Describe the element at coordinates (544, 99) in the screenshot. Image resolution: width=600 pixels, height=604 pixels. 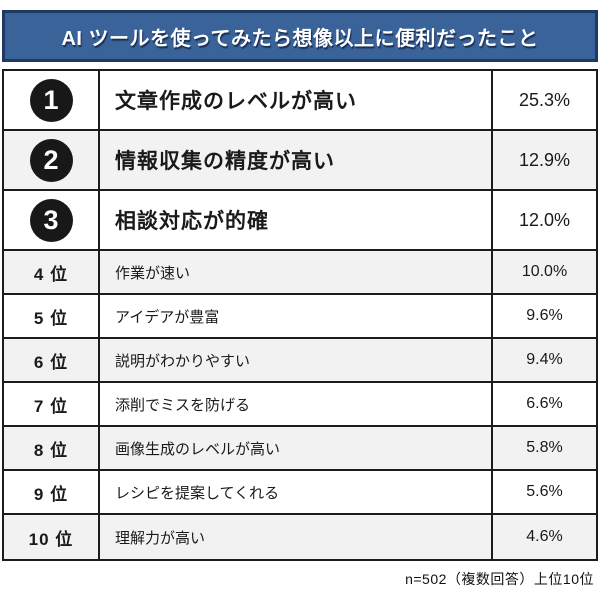
I see `percent-value: 25.3%` at that location.